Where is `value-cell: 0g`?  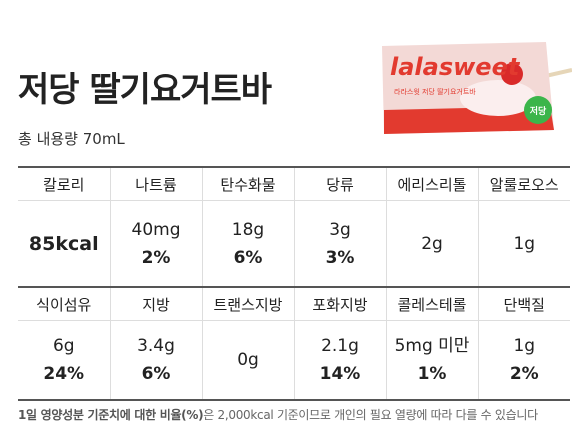
value-cell: 0g is located at coordinates (247, 360).